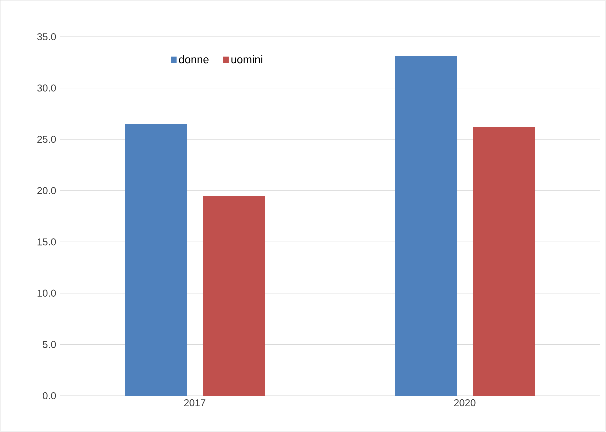 Image resolution: width=606 pixels, height=432 pixels. What do you see at coordinates (195, 403) in the screenshot?
I see `x-tick-label: 2017` at bounding box center [195, 403].